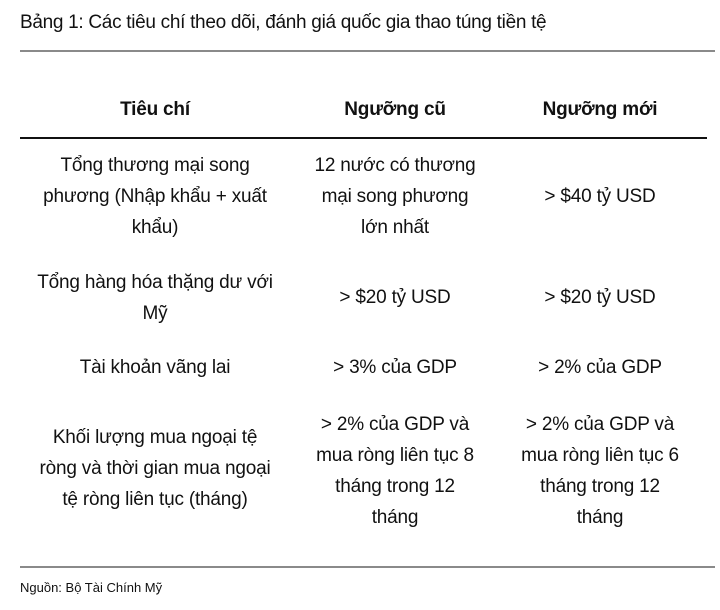 This screenshot has width=720, height=610. What do you see at coordinates (395, 109) in the screenshot?
I see `header-old-threshold: Ngưỡng cũ` at bounding box center [395, 109].